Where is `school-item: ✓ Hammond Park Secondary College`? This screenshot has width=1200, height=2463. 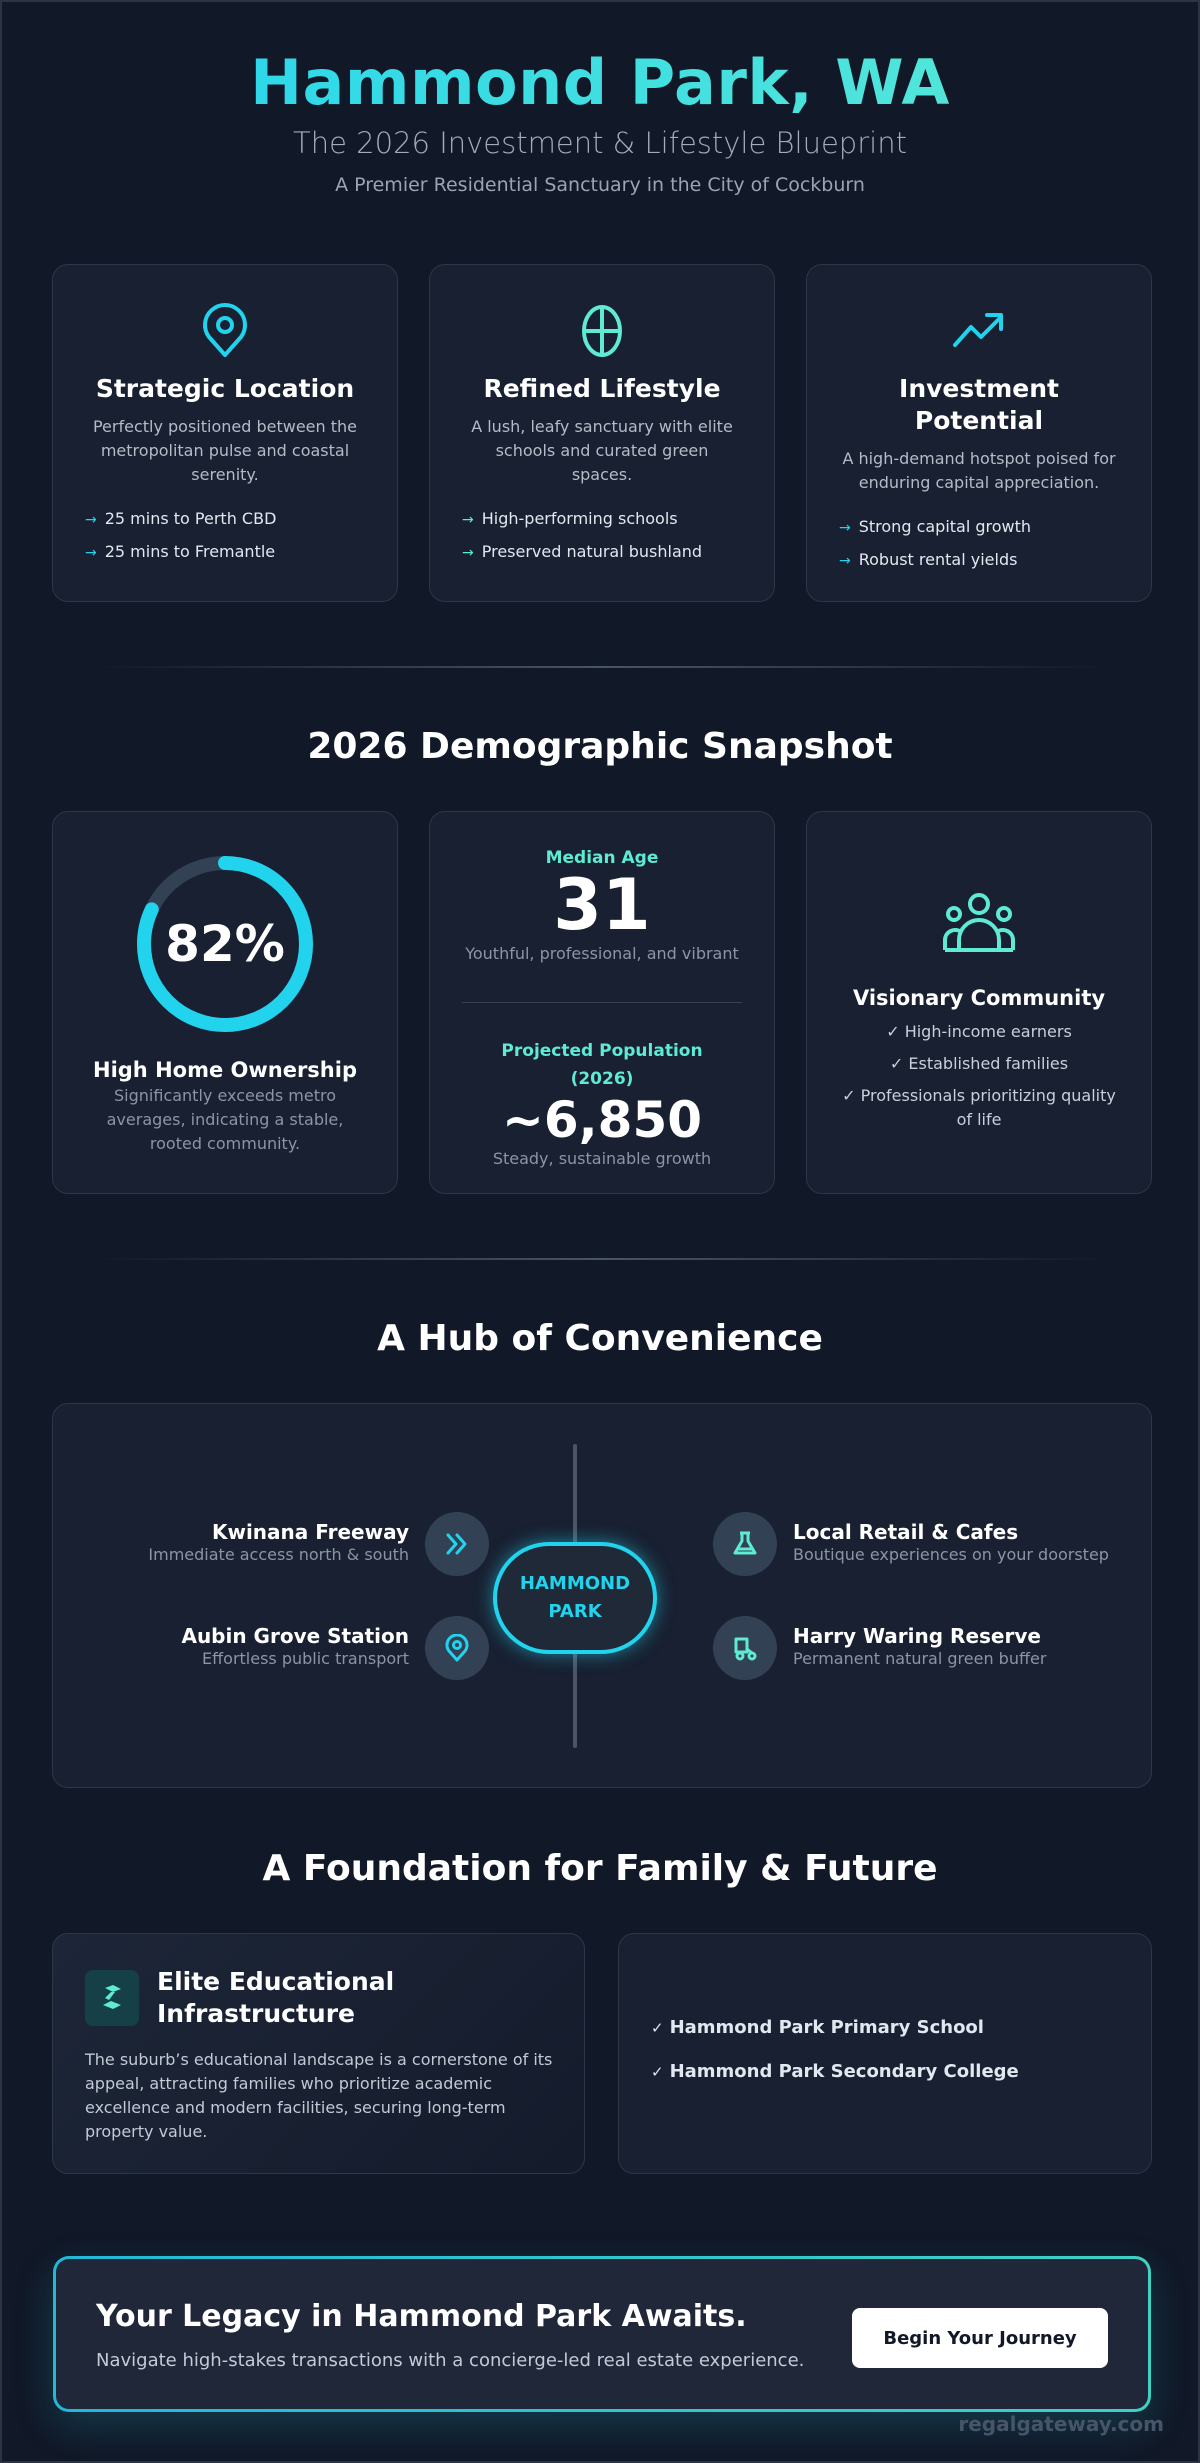
school-item: ✓ Hammond Park Secondary College is located at coordinates (835, 2071).